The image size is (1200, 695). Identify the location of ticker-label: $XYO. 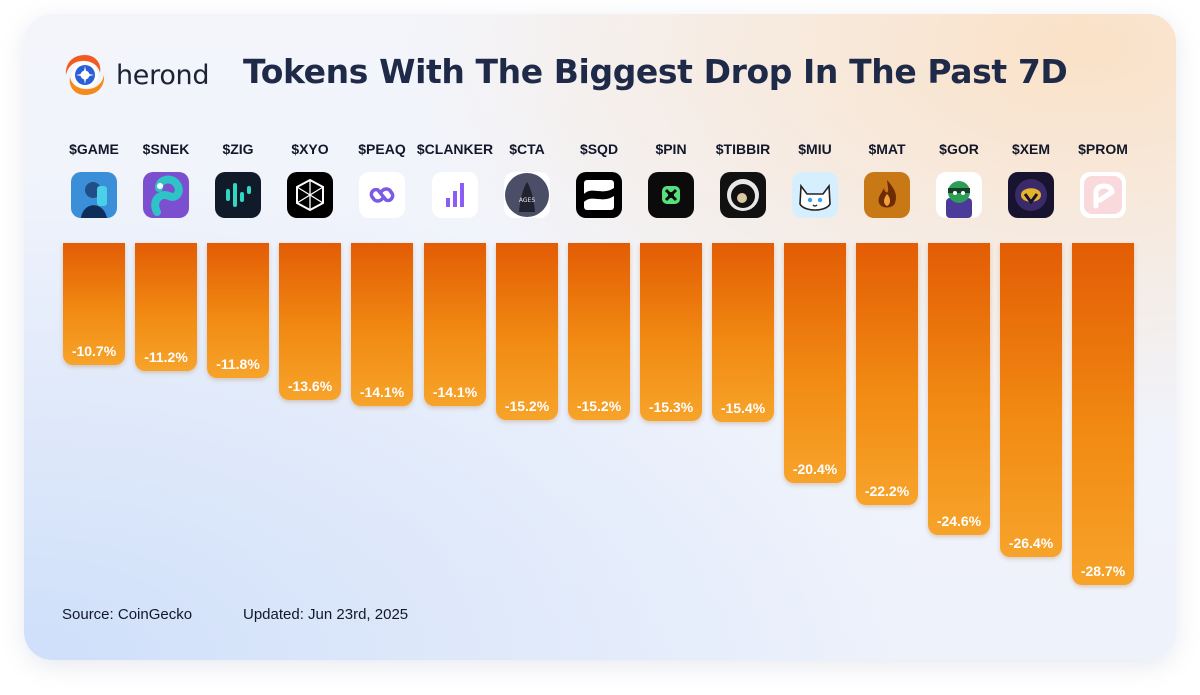
(310, 149).